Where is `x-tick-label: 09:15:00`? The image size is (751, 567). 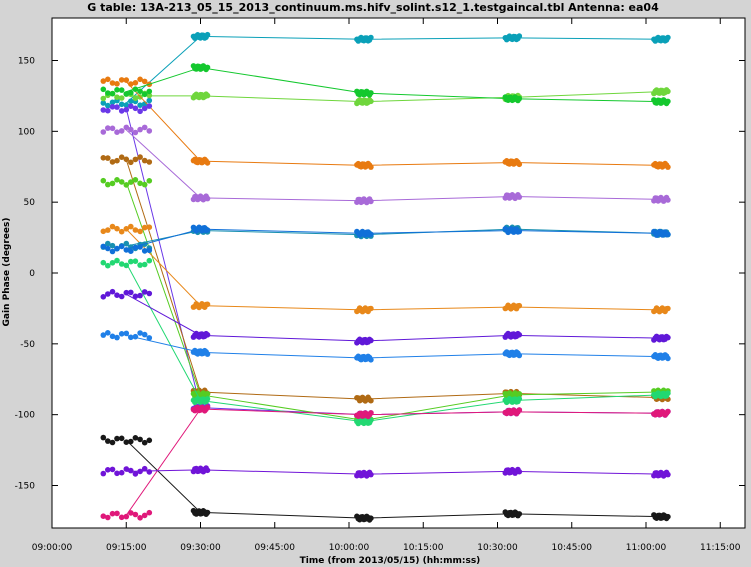
x-tick-label: 09:15:00 is located at coordinates (126, 548).